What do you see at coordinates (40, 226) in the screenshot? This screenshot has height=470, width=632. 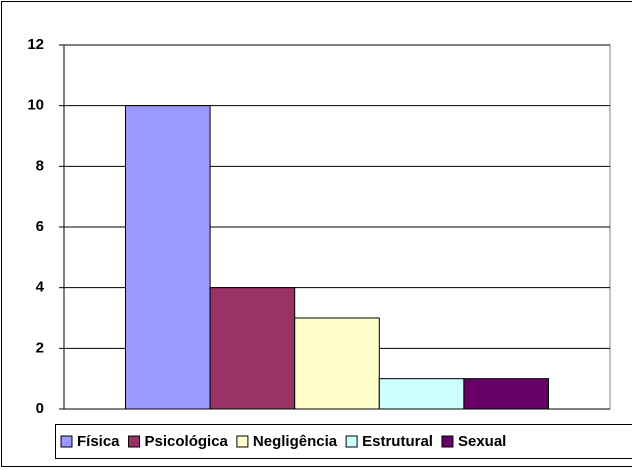 I see `y-tick-label: 6` at bounding box center [40, 226].